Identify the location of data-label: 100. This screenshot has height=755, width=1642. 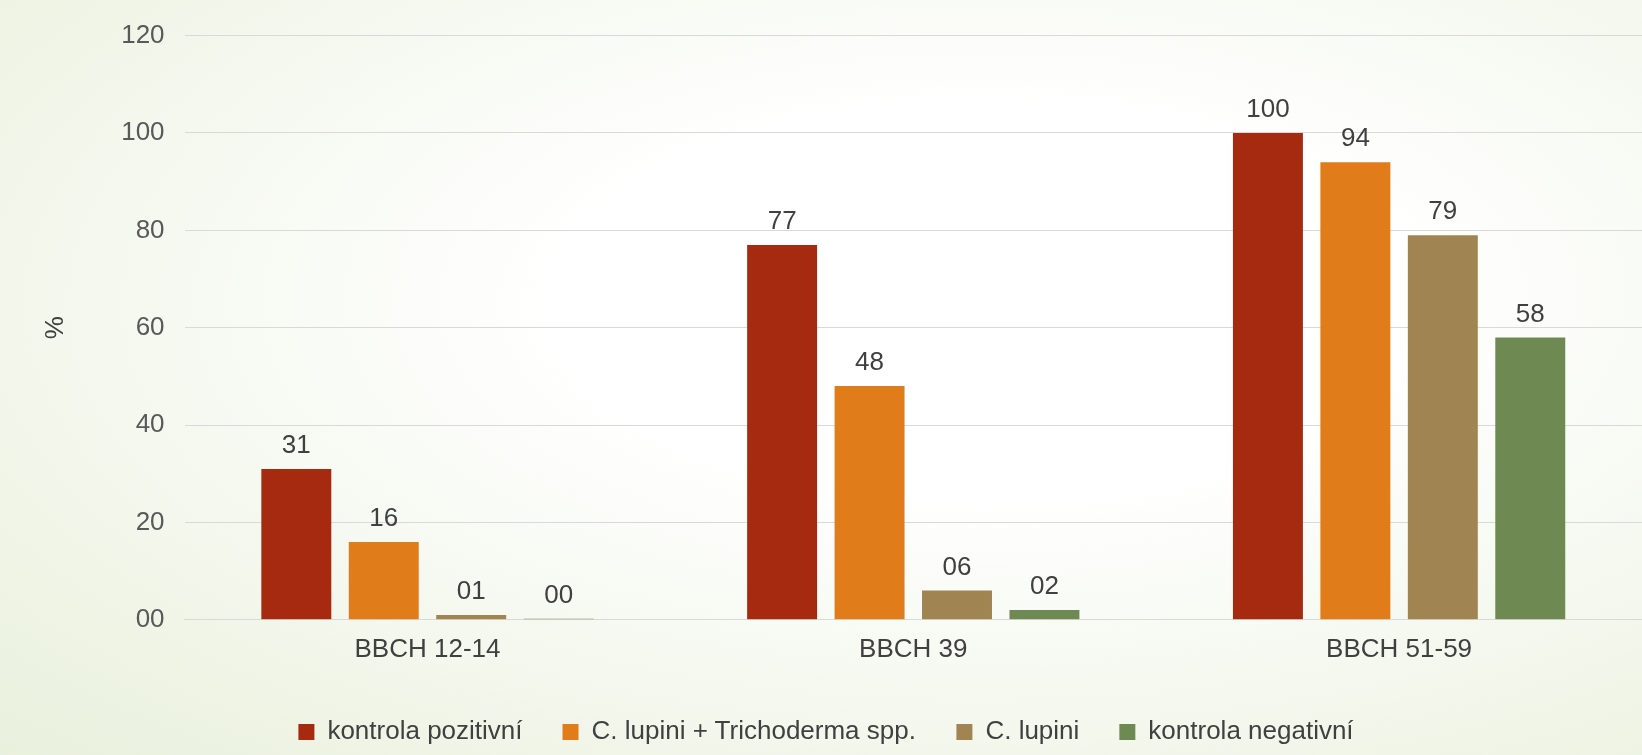
(1268, 108).